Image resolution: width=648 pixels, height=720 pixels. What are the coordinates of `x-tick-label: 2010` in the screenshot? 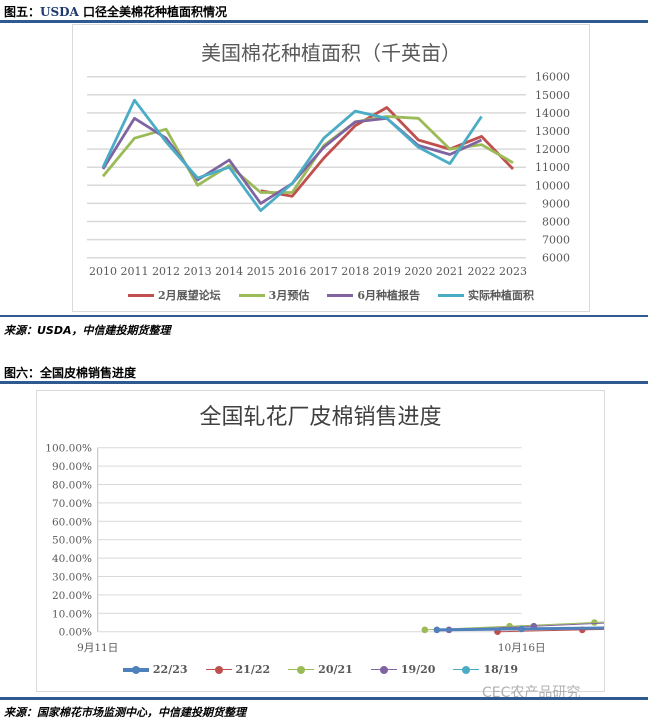 It's located at (103, 271).